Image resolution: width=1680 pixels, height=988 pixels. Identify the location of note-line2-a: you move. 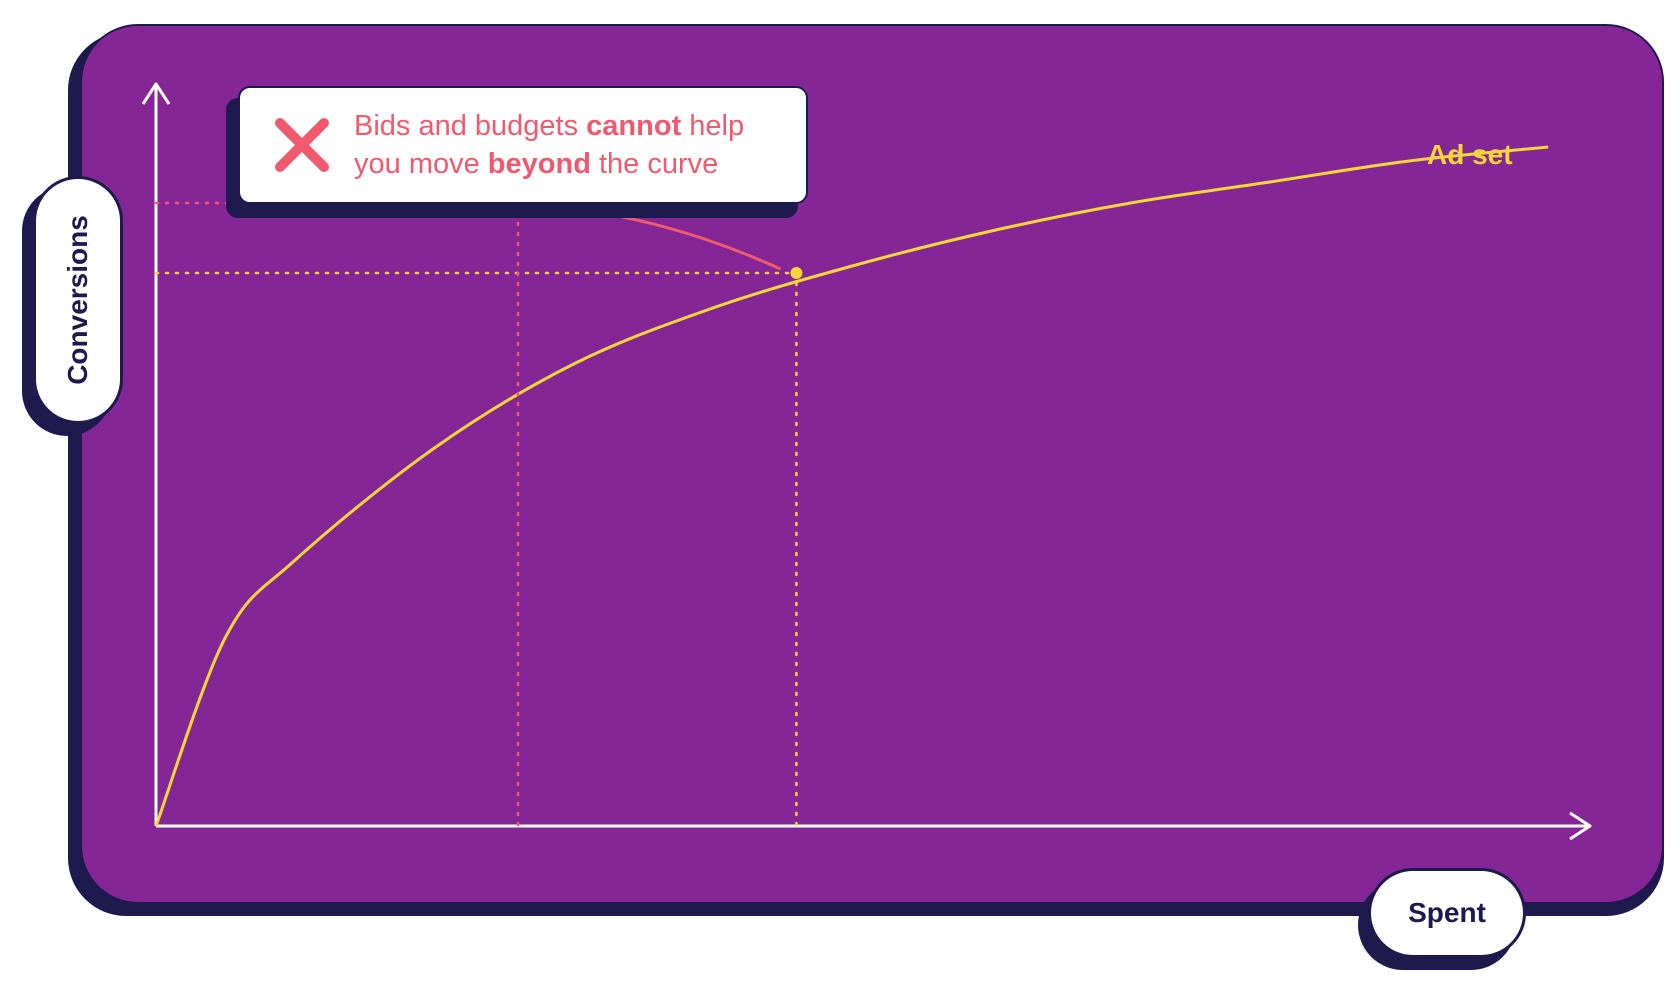
(421, 164).